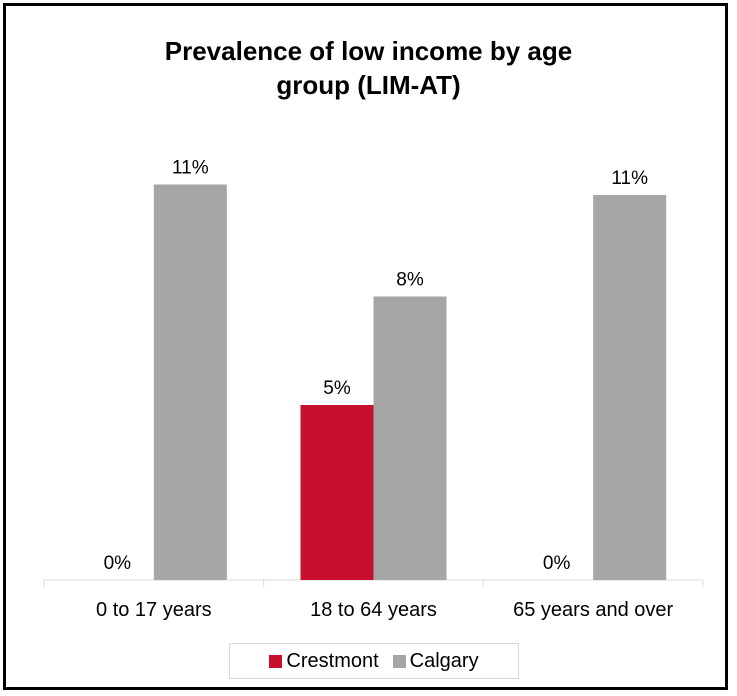 The height and width of the screenshot is (696, 737). I want to click on data-label-calgary-0-to-17-years: 11%, so click(190, 168).